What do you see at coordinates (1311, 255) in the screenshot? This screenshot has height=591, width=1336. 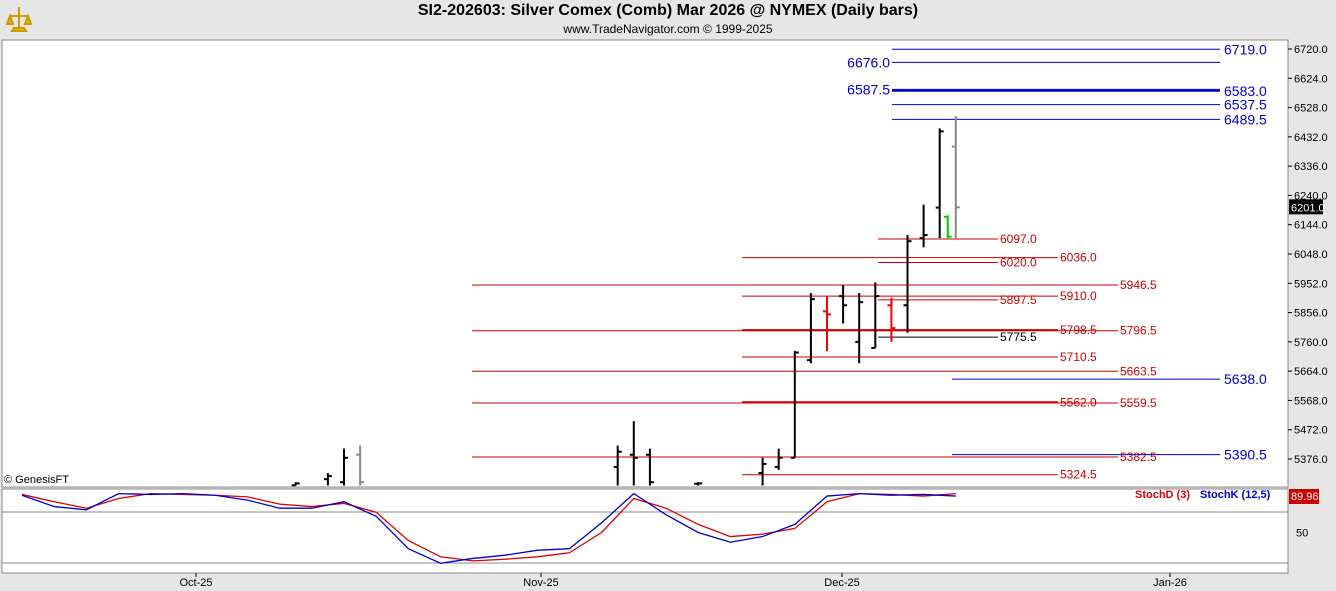 I see `y-tick-label: 6048.0` at bounding box center [1311, 255].